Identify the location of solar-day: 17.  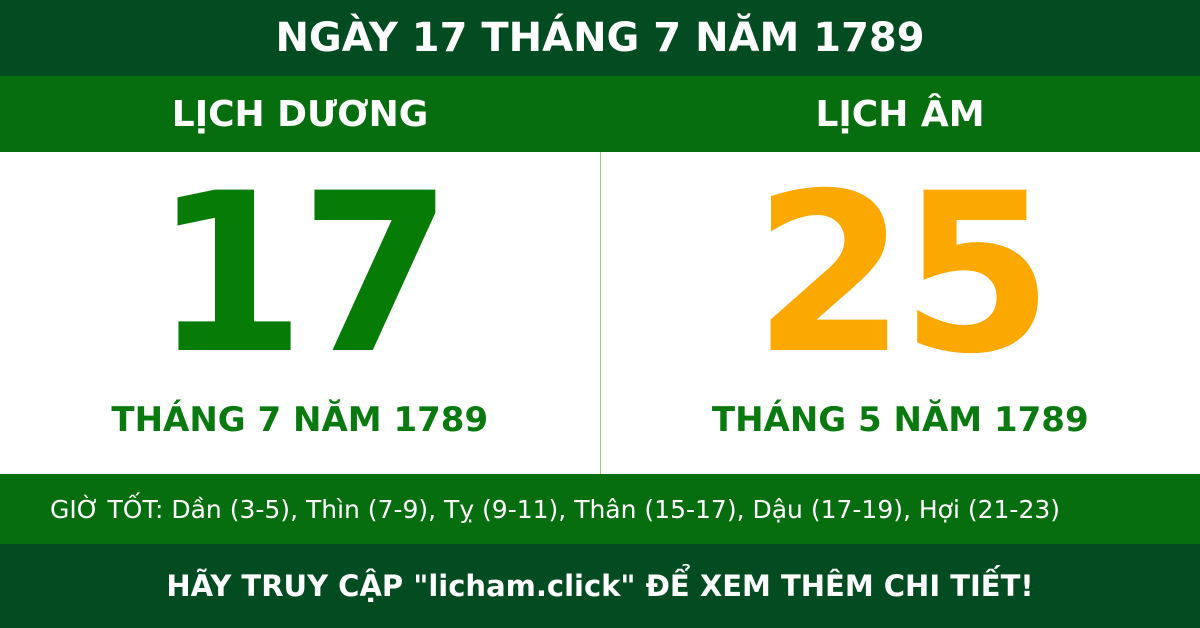
(302, 274).